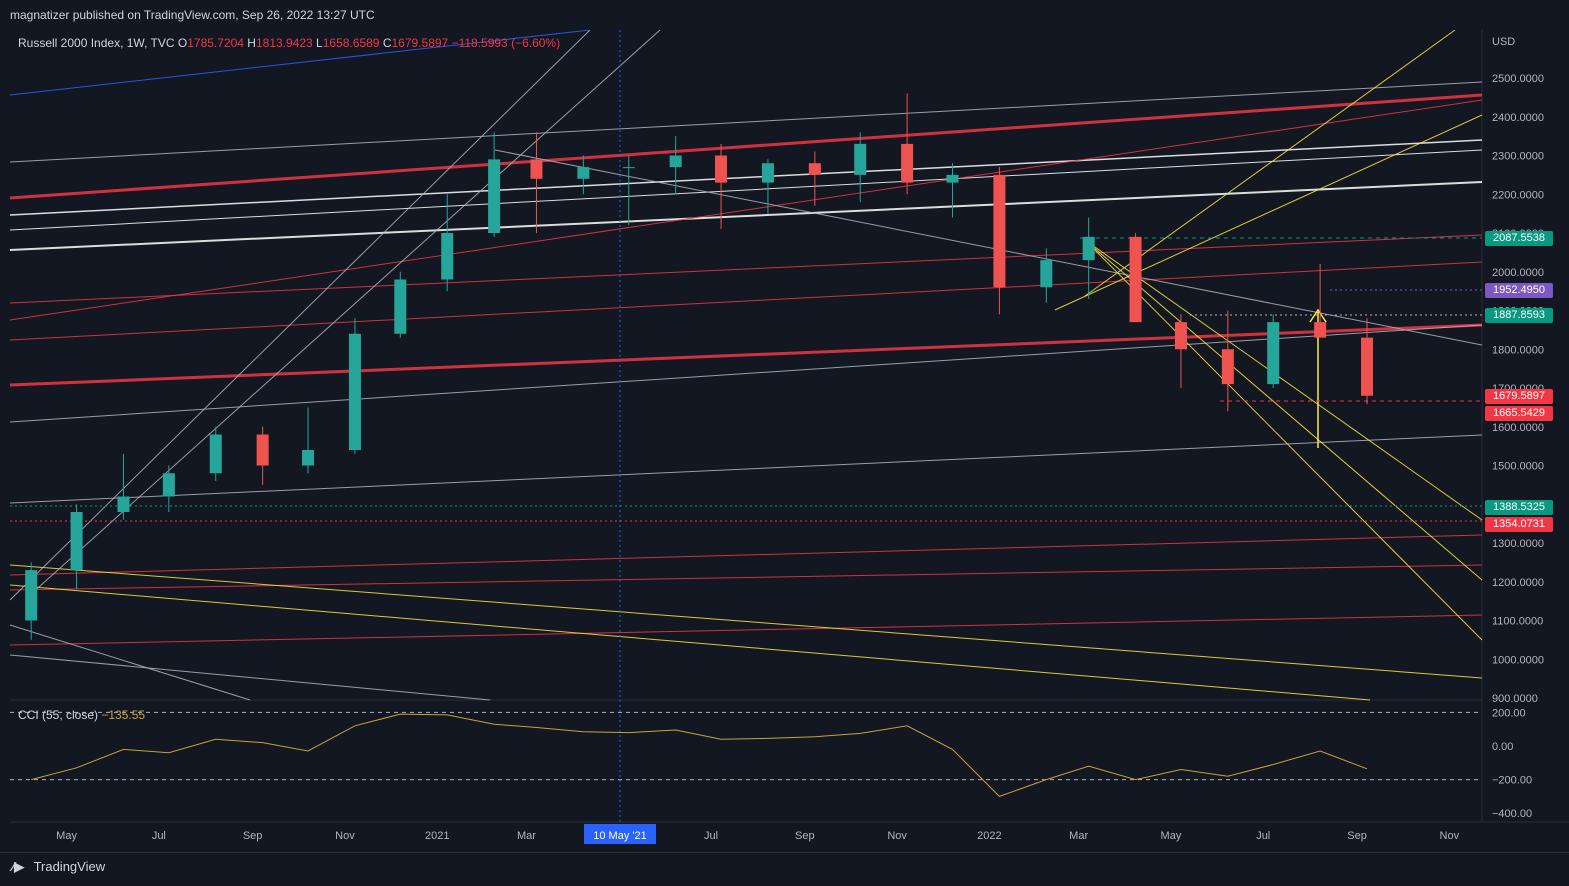  I want to click on ohlc-low-label: L, so click(319, 43).